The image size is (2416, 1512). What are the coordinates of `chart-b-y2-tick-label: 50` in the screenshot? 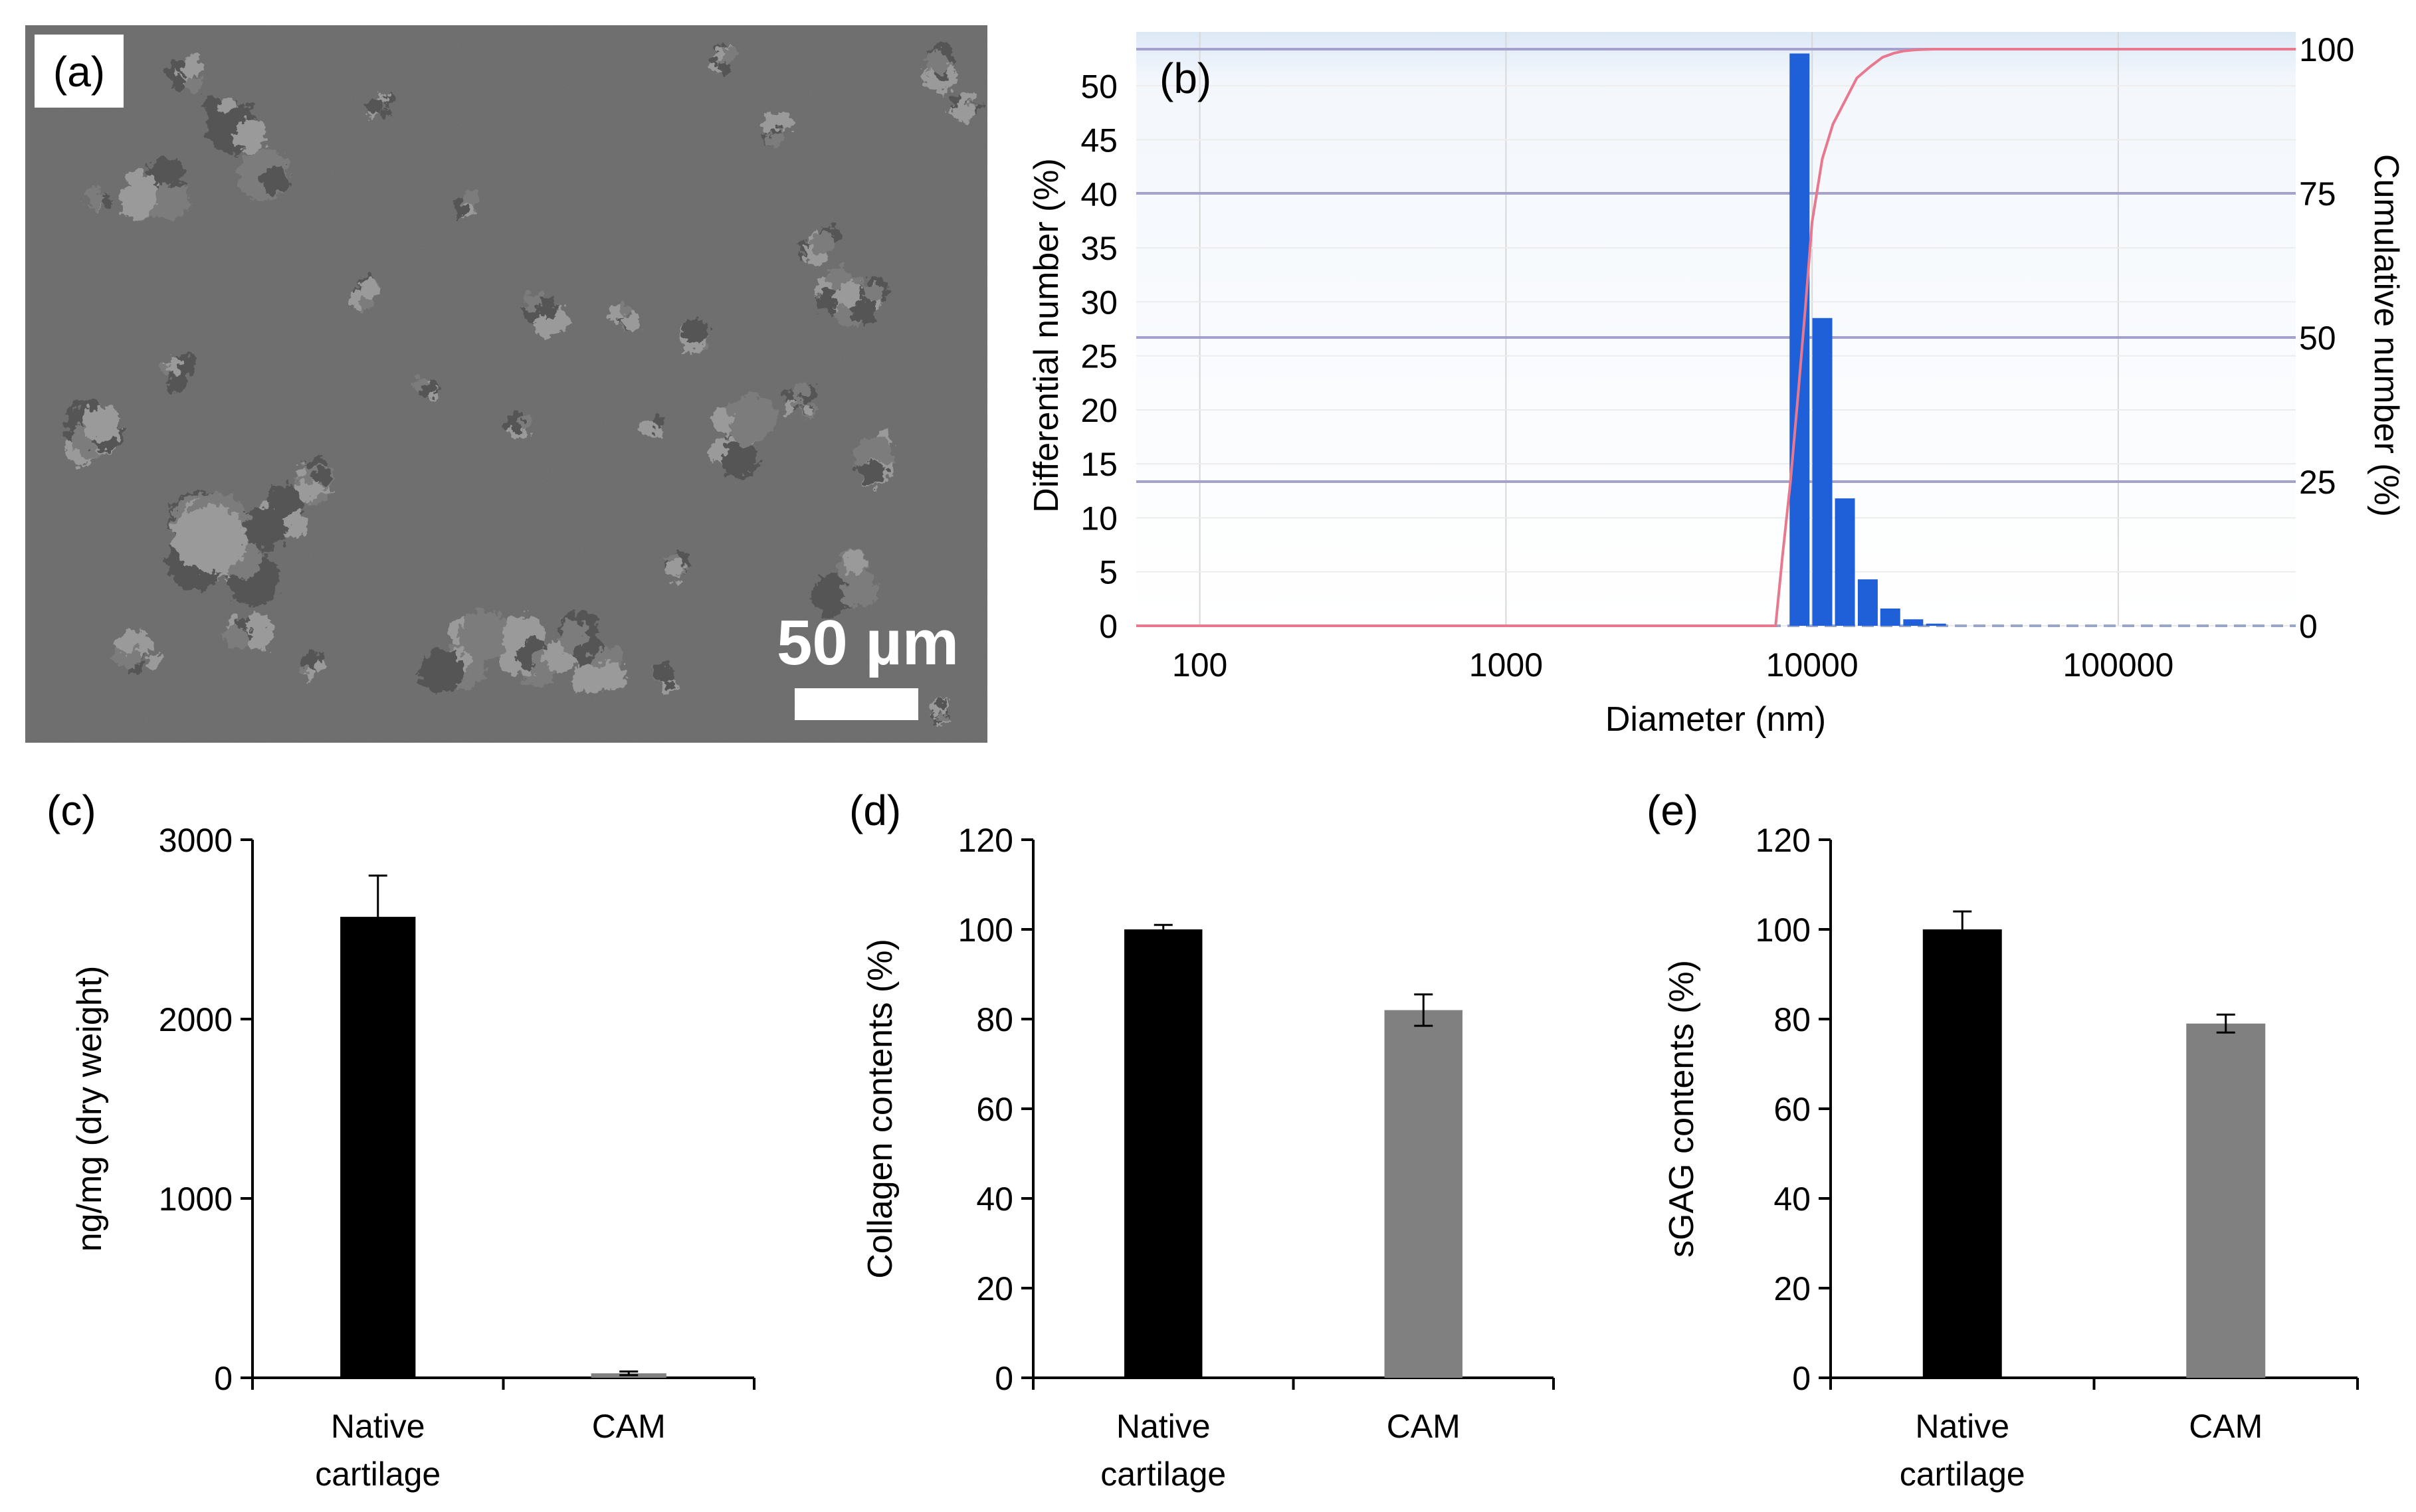 It's located at (2317, 338).